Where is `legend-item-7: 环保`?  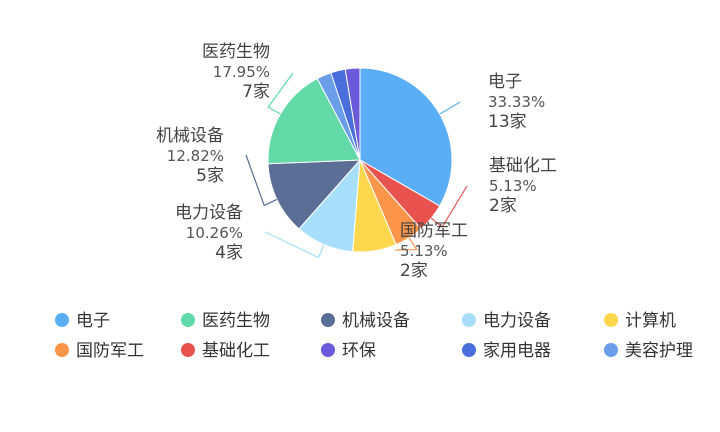 legend-item-7: 环保 is located at coordinates (348, 351).